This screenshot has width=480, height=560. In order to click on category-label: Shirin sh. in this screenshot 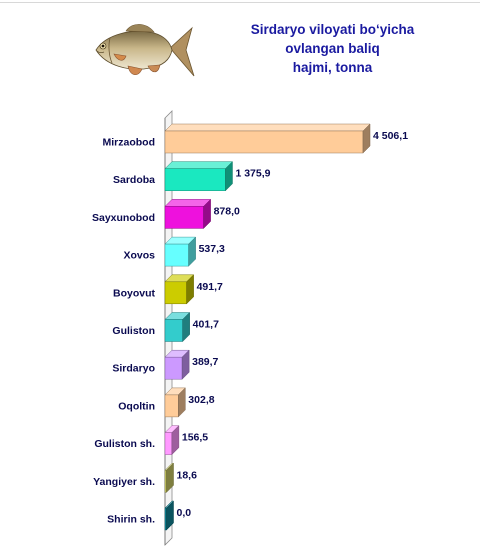, I will do `click(131, 520)`.